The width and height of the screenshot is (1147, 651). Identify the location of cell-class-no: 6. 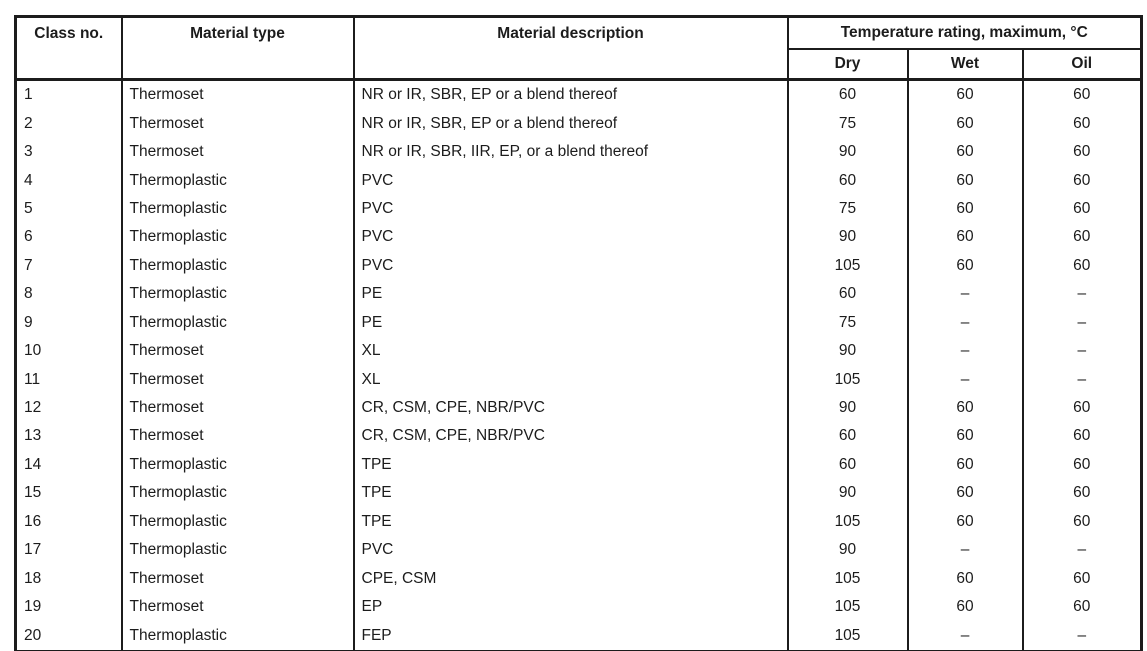
(68, 237).